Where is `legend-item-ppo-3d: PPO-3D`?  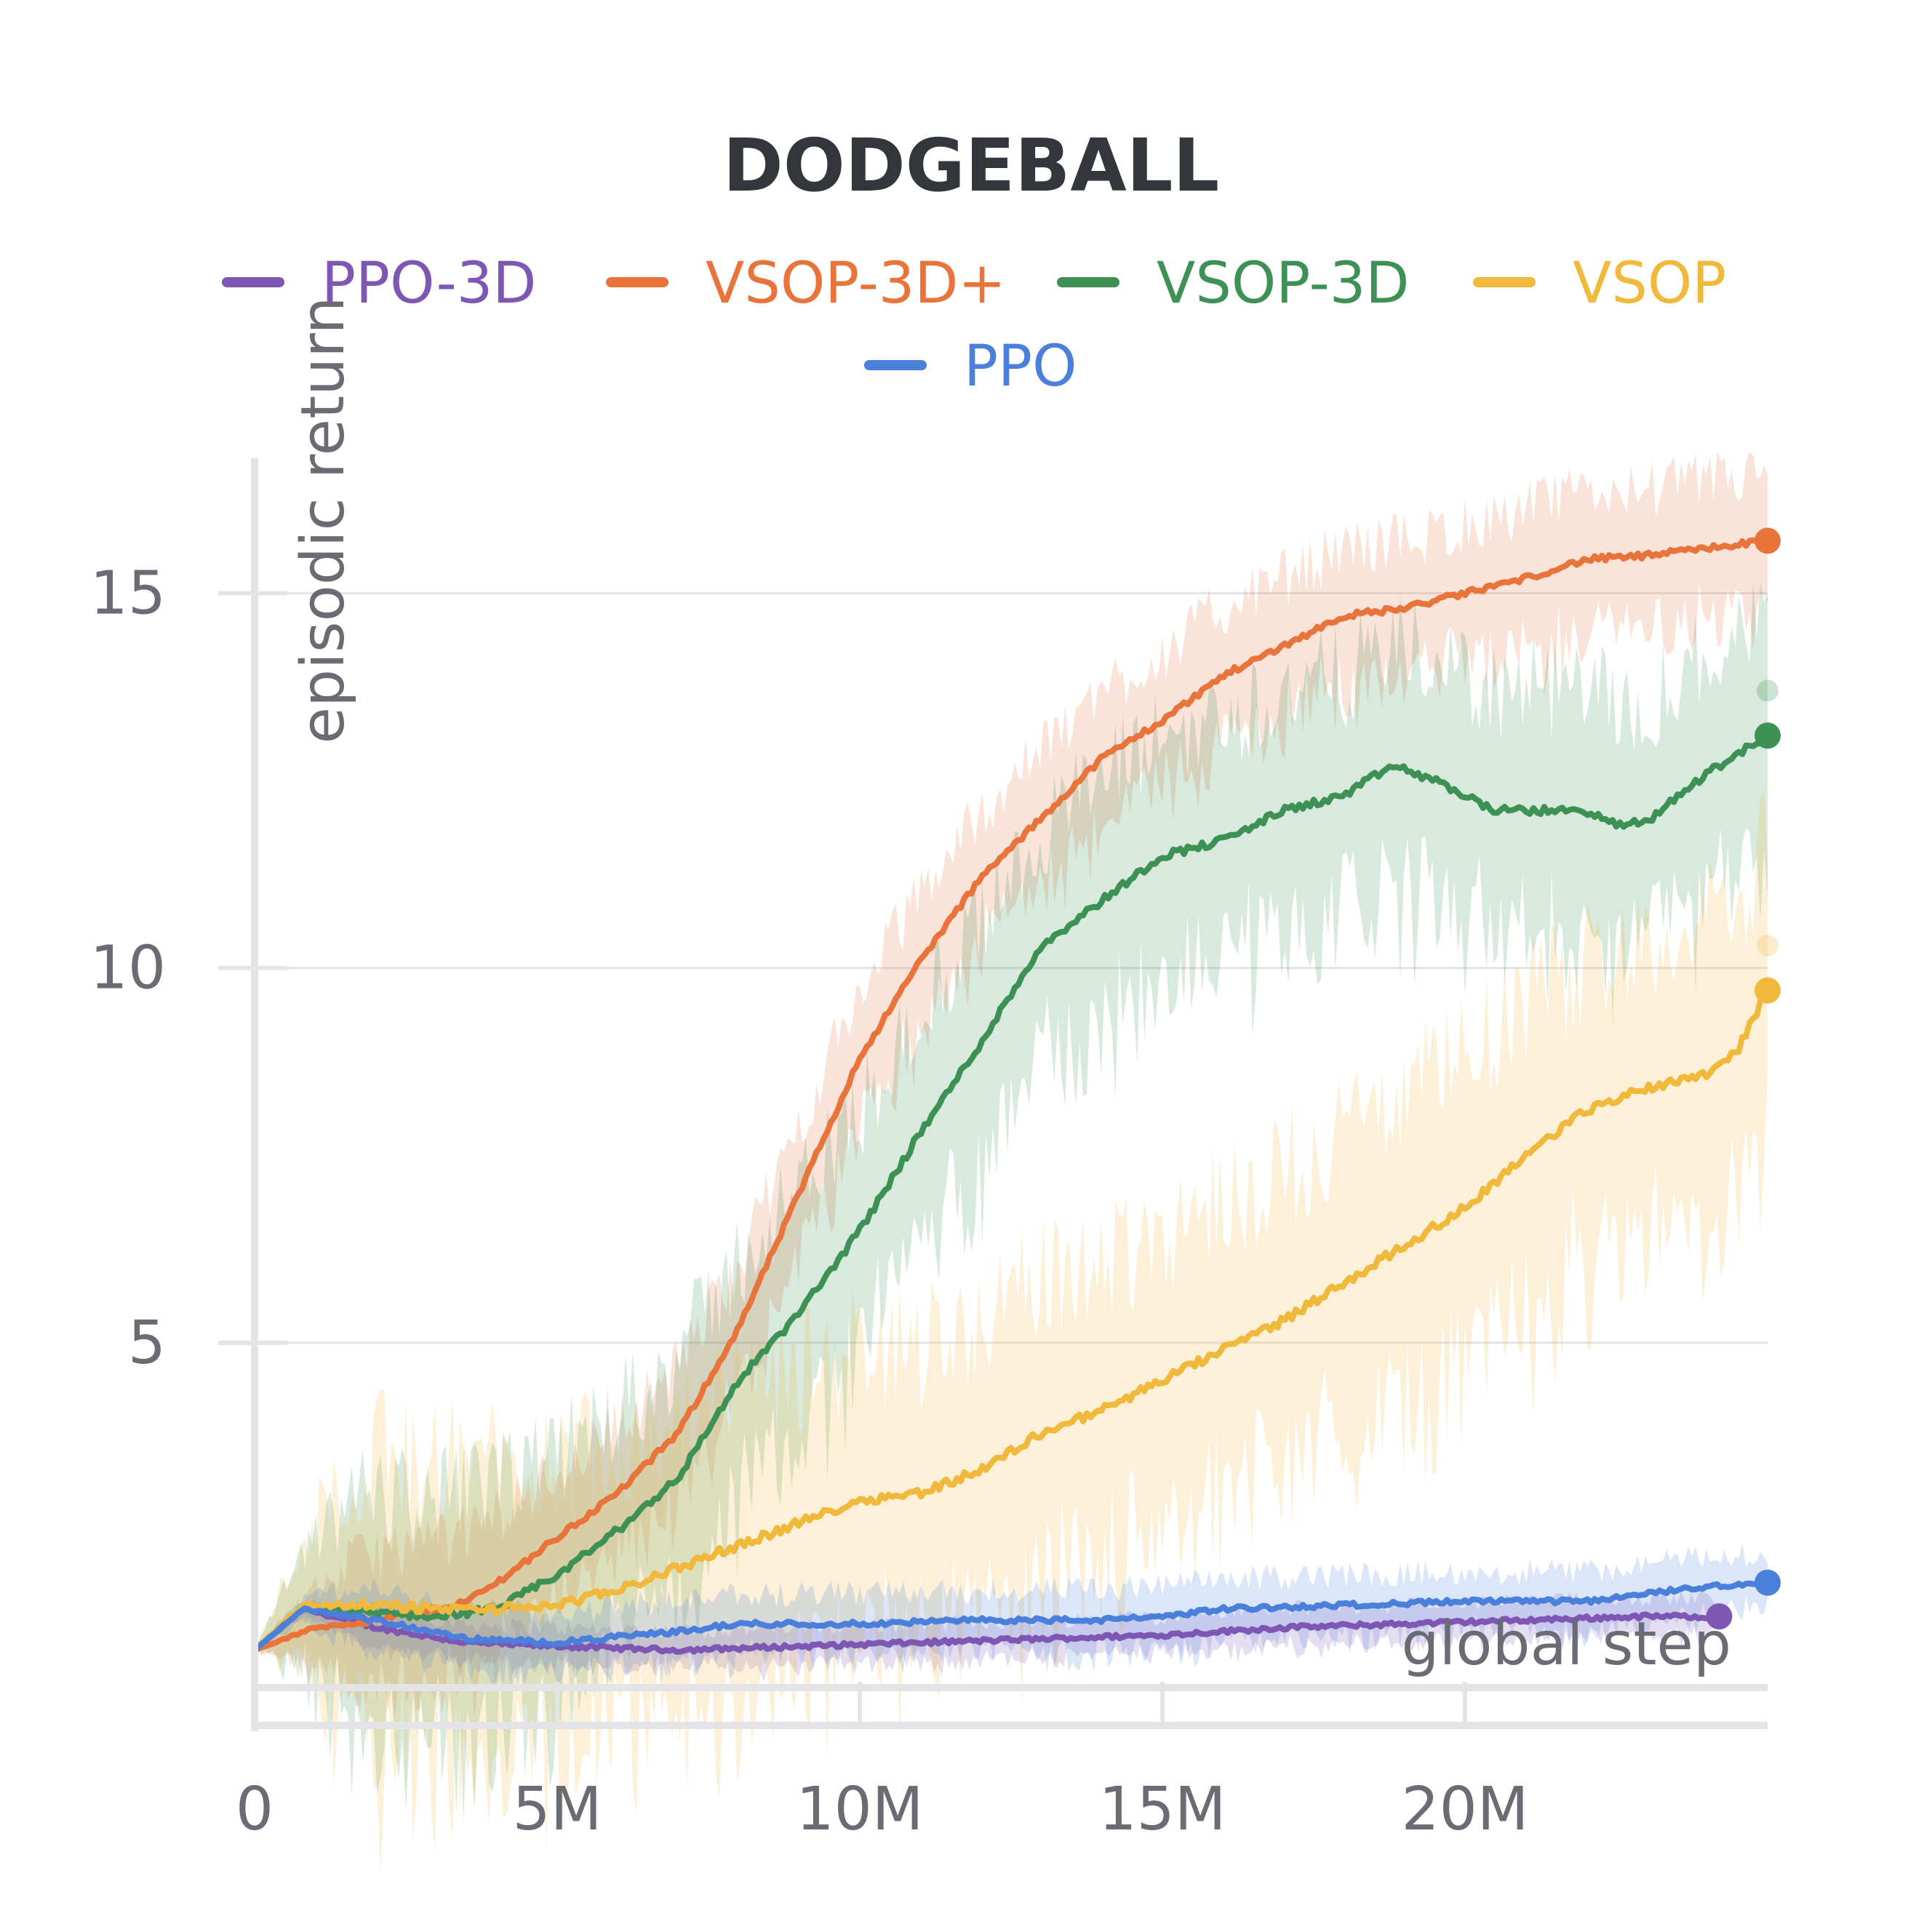 legend-item-ppo-3d: PPO-3D is located at coordinates (379, 284).